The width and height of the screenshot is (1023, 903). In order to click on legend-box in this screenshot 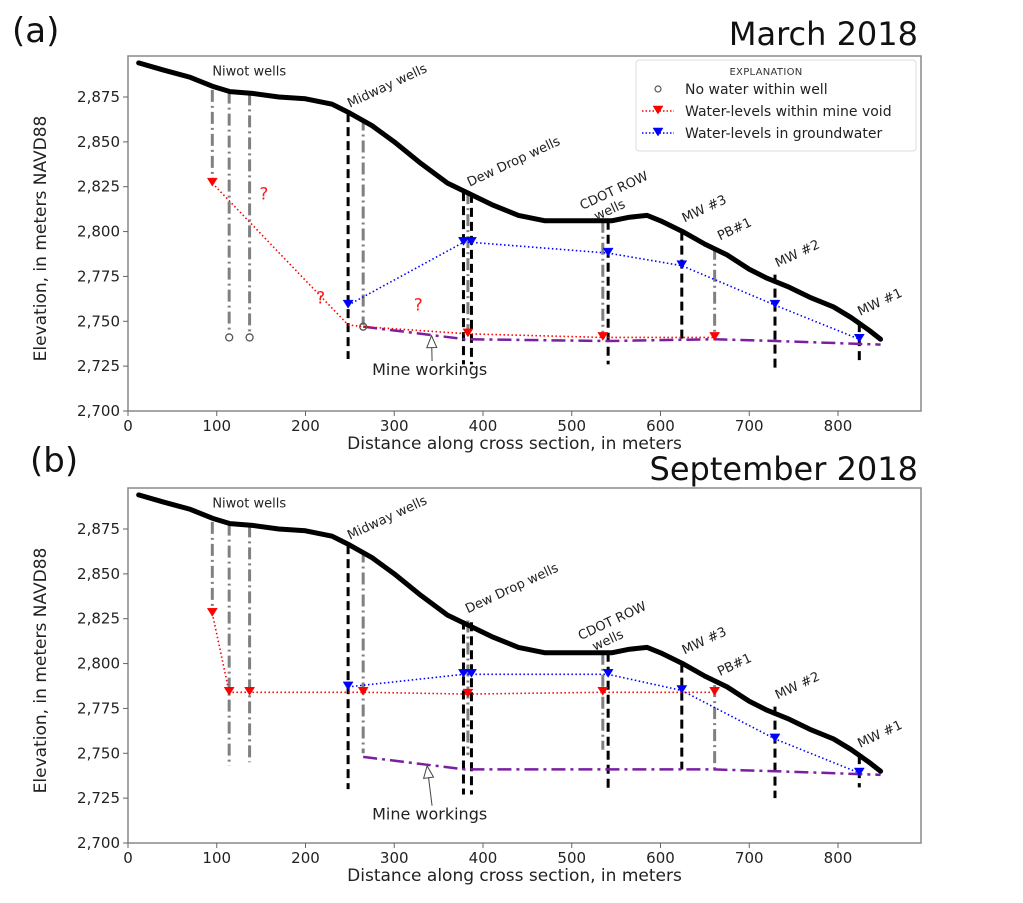, I will do `click(776, 105)`.